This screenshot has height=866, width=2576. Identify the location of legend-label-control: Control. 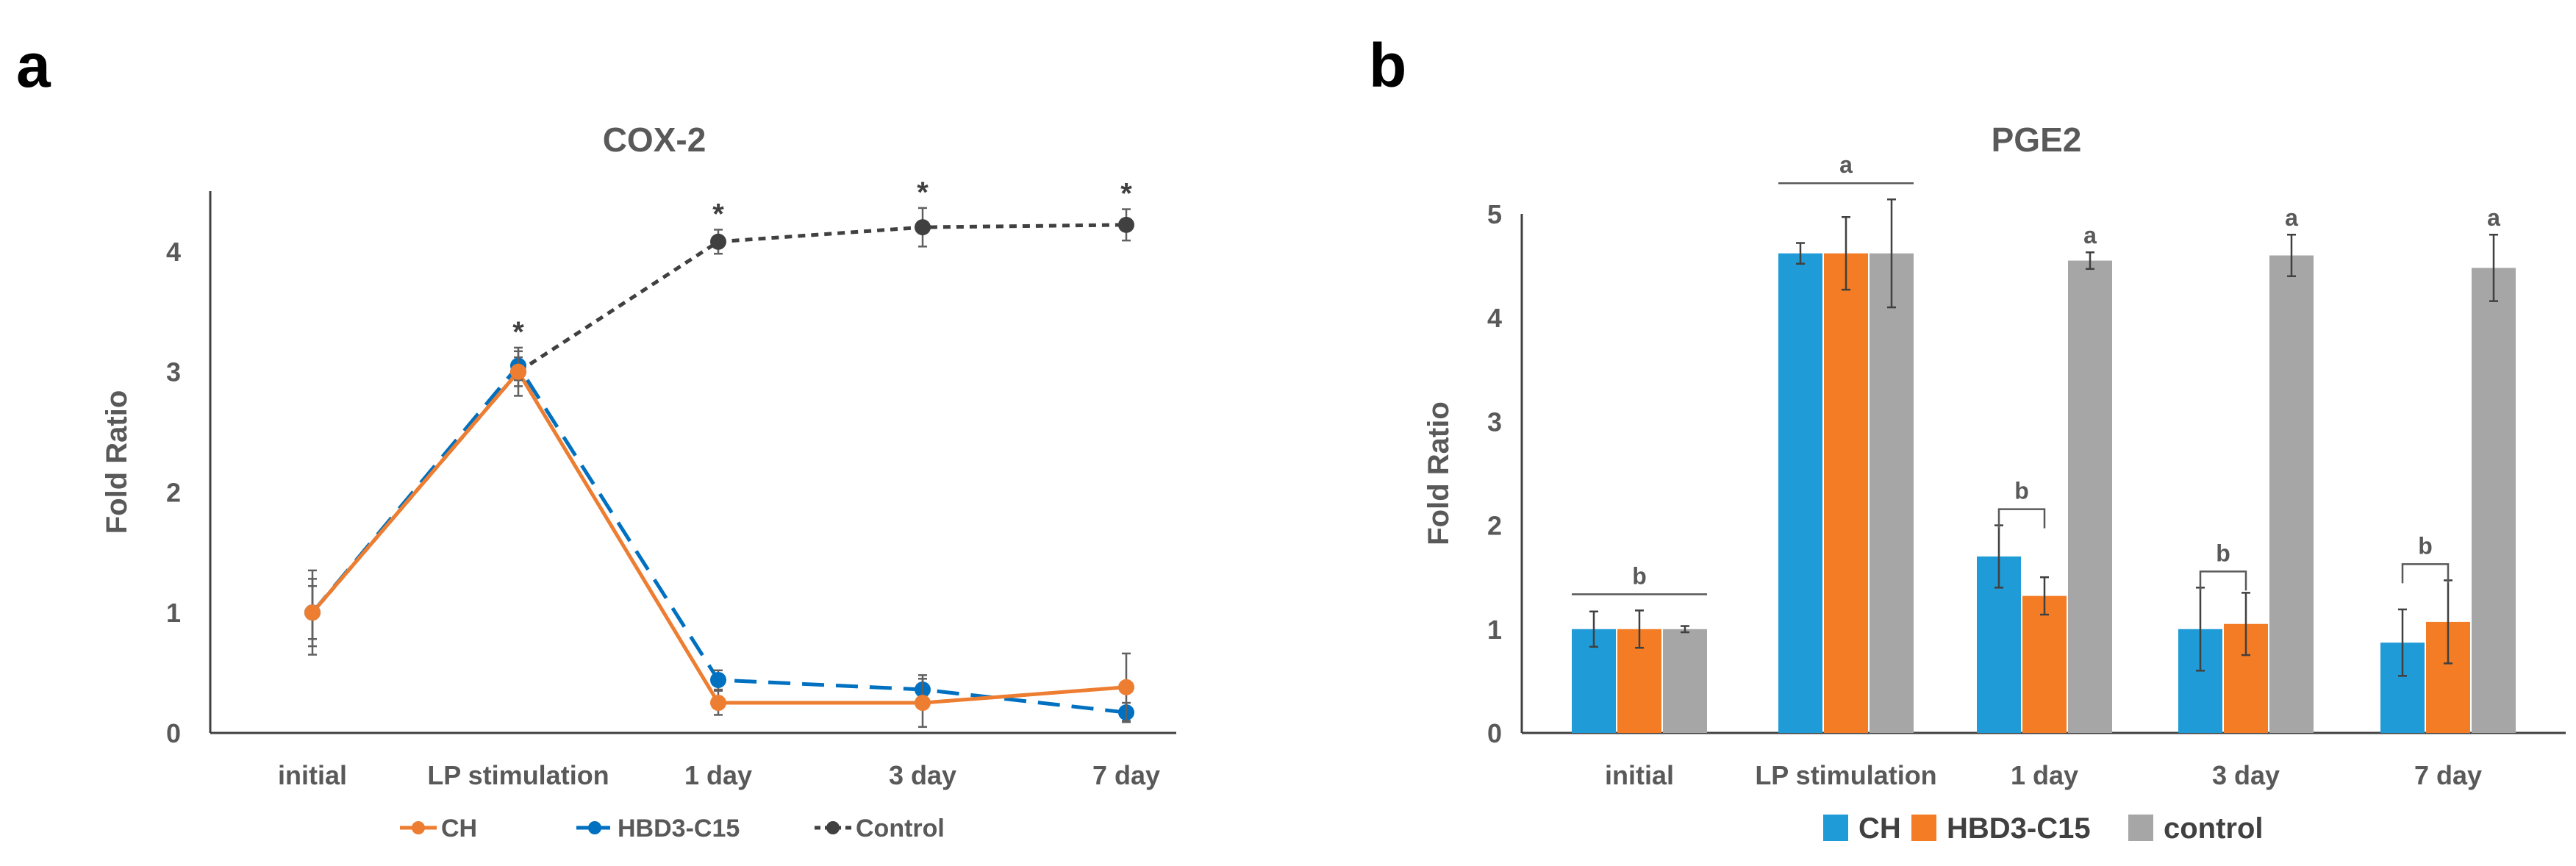
(901, 829).